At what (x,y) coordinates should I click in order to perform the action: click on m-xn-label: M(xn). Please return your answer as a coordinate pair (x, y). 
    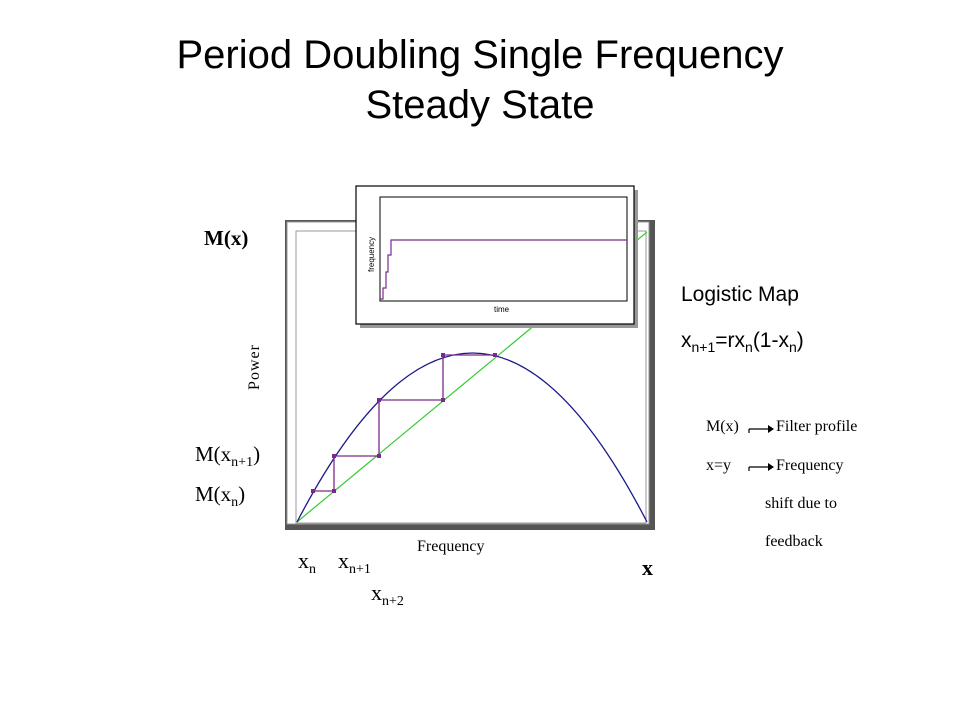
    Looking at the image, I should click on (220, 496).